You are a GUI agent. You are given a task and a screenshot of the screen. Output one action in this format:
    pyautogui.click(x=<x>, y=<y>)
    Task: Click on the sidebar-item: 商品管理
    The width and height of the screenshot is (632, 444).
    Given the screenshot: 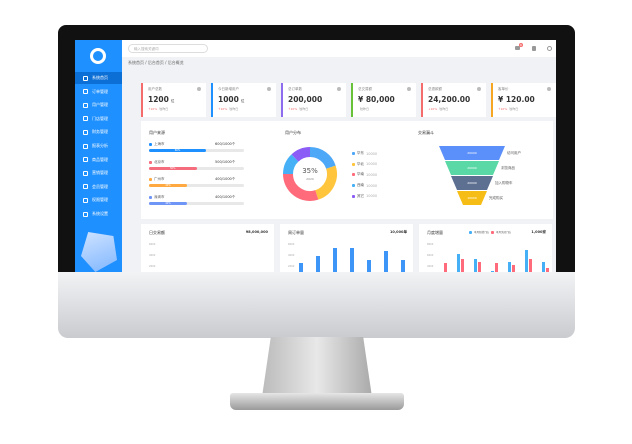 What is the action you would take?
    pyautogui.click(x=98, y=160)
    